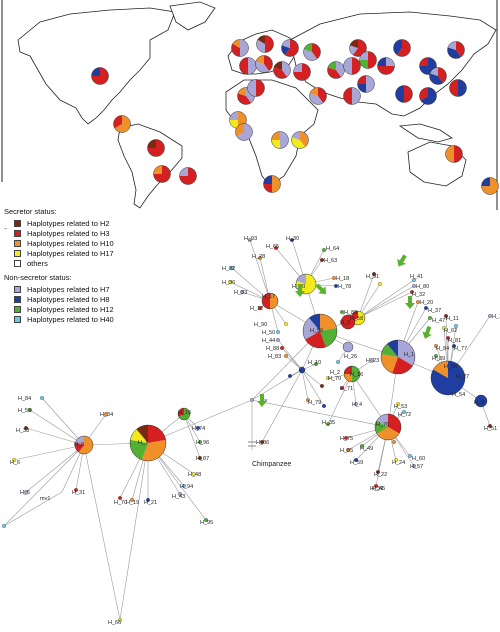 The image size is (500, 632). What do you see at coordinates (434, 311) in the screenshot?
I see `node-label: H_37` at bounding box center [434, 311].